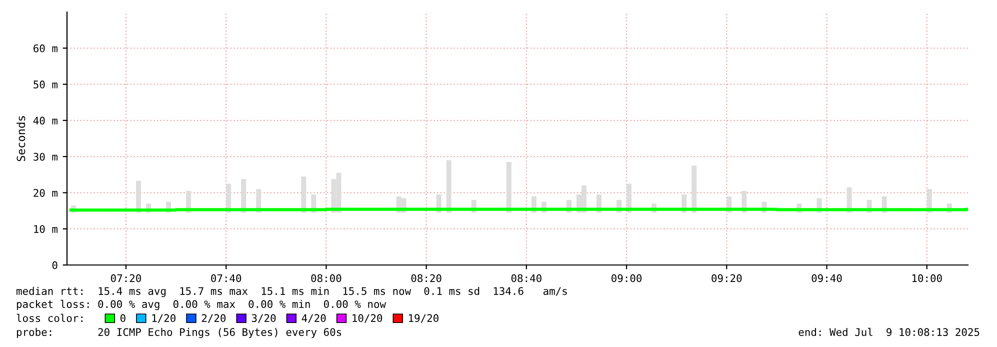 This screenshot has height=347, width=997. I want to click on text: packet loss: 0.00 % avg 0.00 % max 0.00 % min 0.00 % now, so click(201, 305).